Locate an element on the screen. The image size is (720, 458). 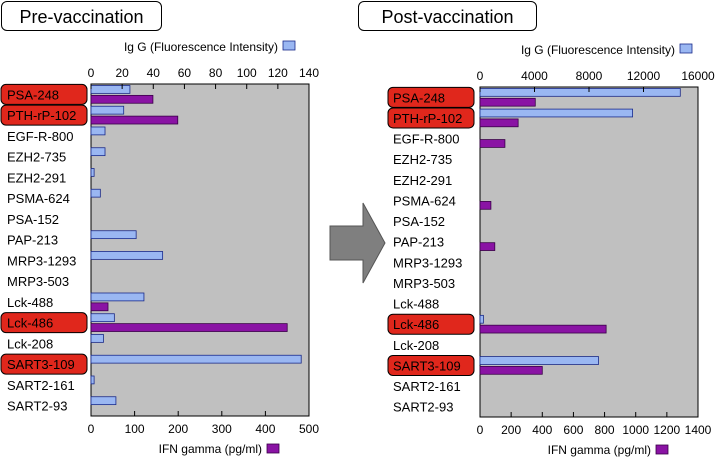
post-bottom-tick-label: 1200 is located at coordinates (667, 430).